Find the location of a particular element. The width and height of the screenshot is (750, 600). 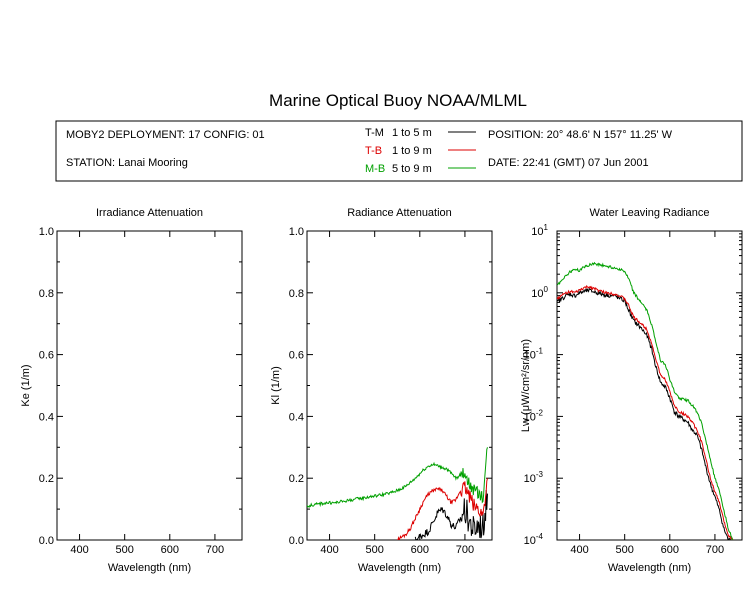

legend-key-tm: T-M is located at coordinates (374, 133).